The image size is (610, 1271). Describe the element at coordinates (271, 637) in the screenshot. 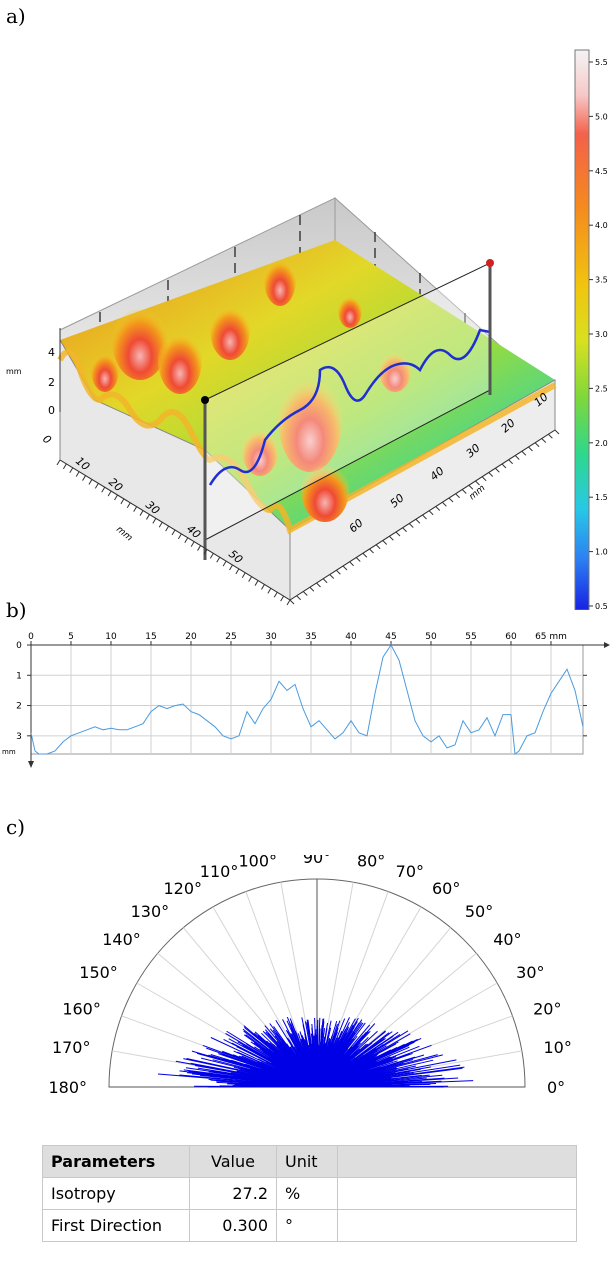

I see `profile-x-tick-label: 30` at that location.